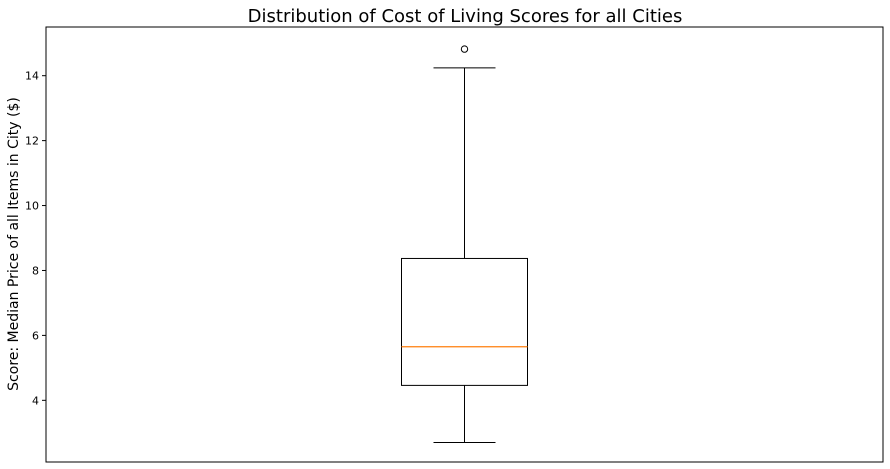  I want to click on y-tick-label: 4, so click(35, 400).